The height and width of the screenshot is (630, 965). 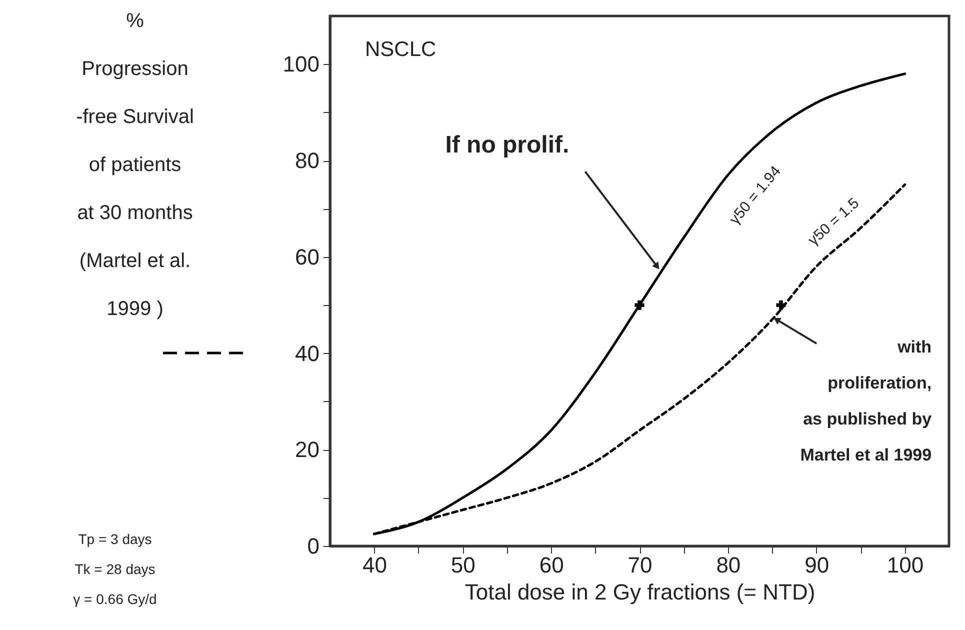 I want to click on x-tick-label: 80, so click(x=728, y=565).